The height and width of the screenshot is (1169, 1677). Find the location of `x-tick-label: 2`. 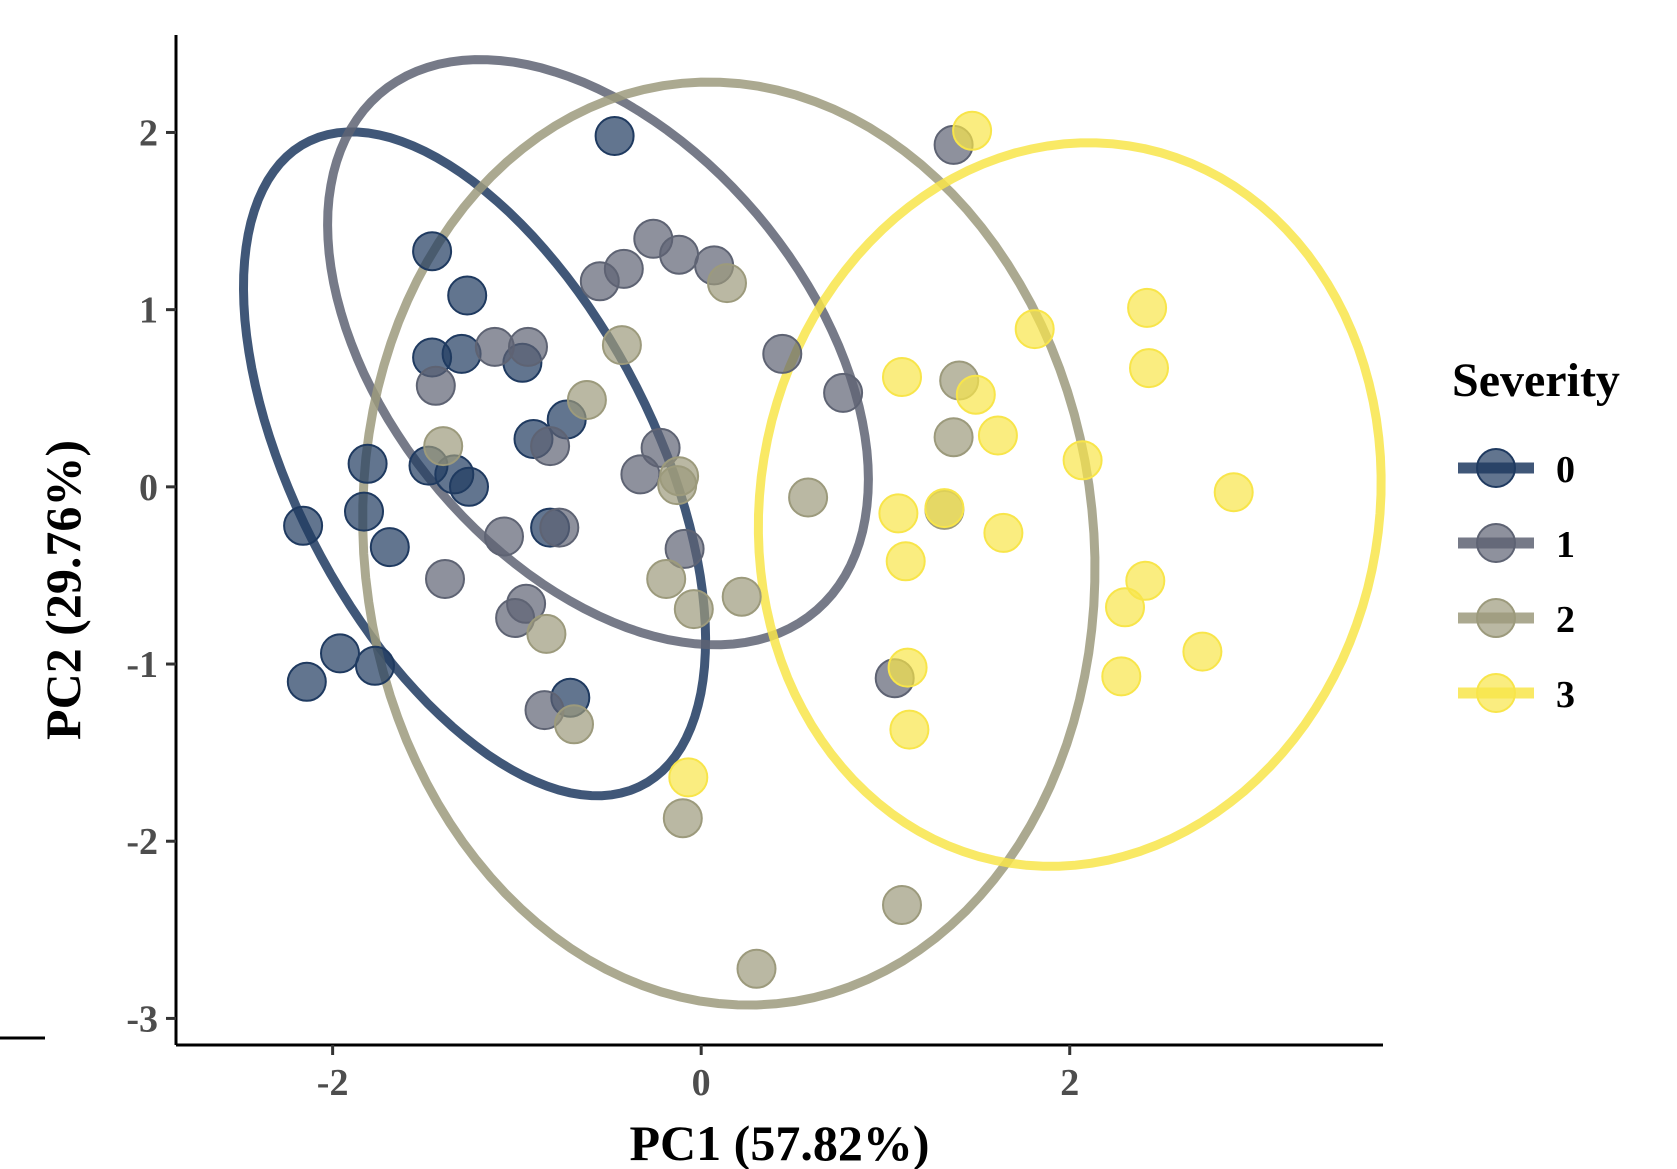

x-tick-label: 2 is located at coordinates (1069, 1083).